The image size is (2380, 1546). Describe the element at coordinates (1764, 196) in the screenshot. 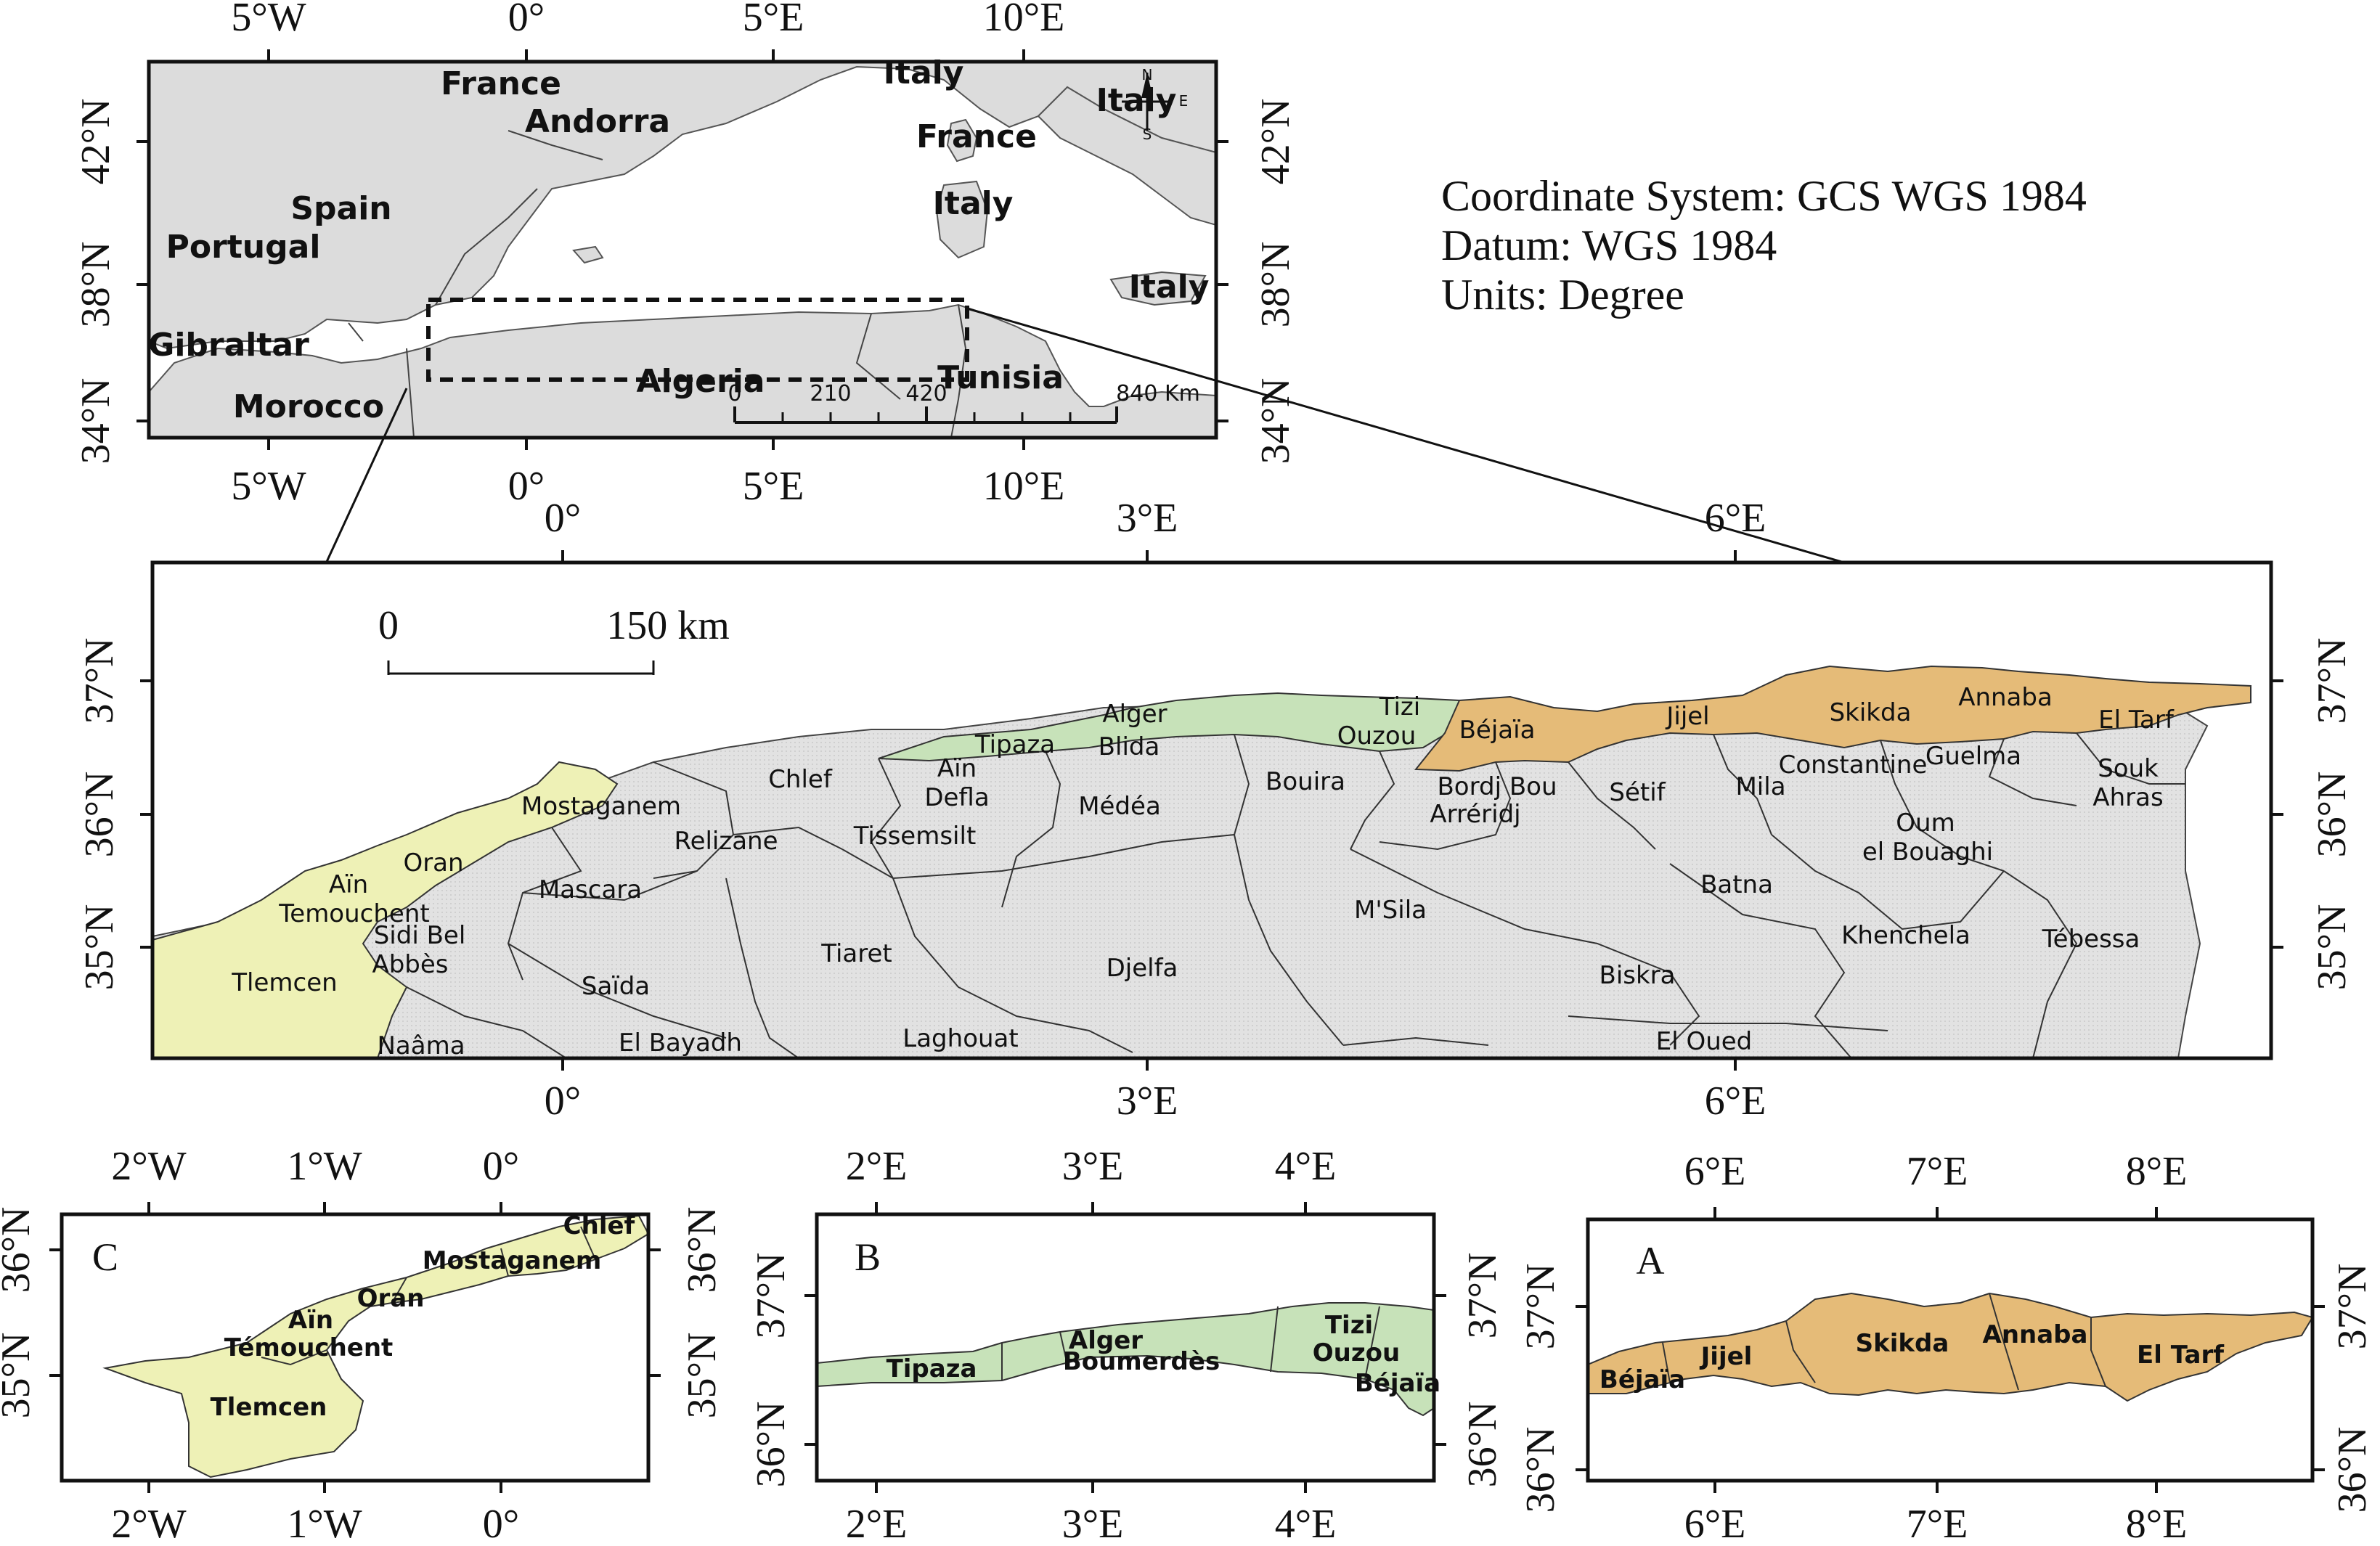

I see `legend-line: Coordinate System: GCS WGS 1984` at that location.